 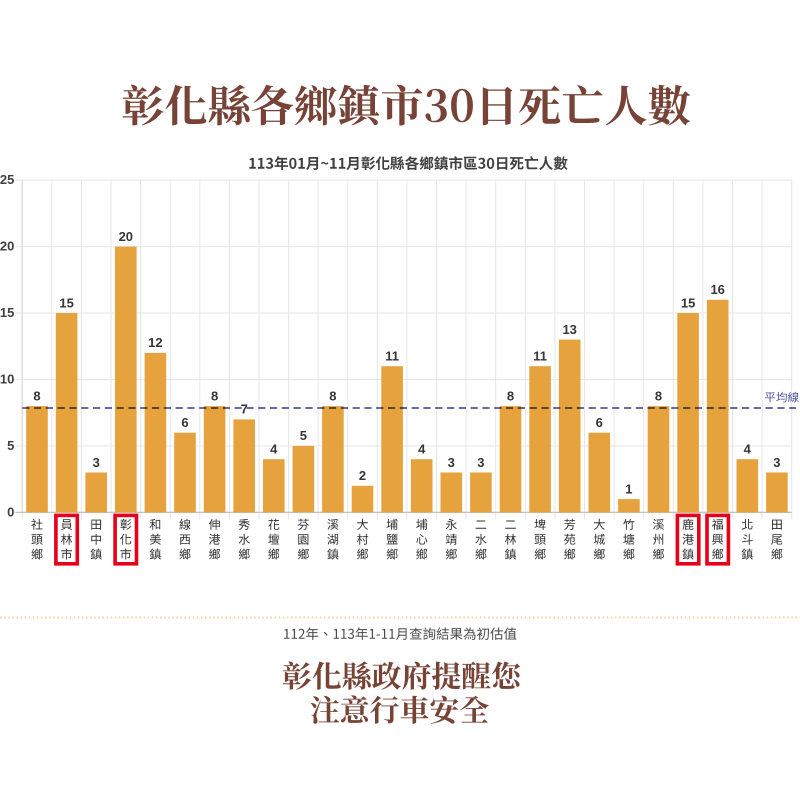 What do you see at coordinates (628, 488) in the screenshot?
I see `svg-text: 1` at bounding box center [628, 488].